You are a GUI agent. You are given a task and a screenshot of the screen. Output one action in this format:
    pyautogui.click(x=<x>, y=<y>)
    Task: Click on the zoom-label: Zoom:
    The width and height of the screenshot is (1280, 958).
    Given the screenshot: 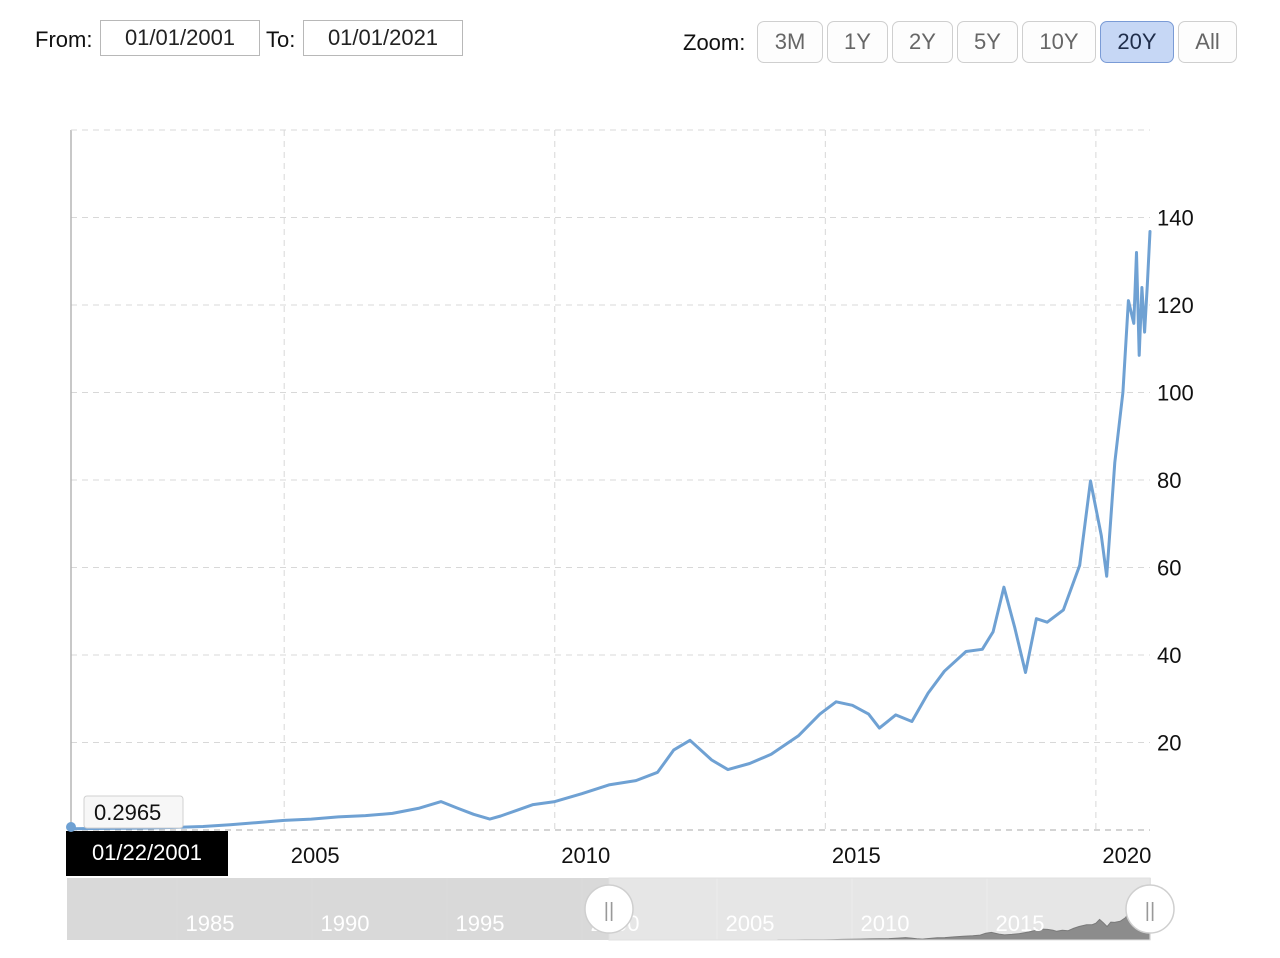 What is the action you would take?
    pyautogui.click(x=714, y=42)
    